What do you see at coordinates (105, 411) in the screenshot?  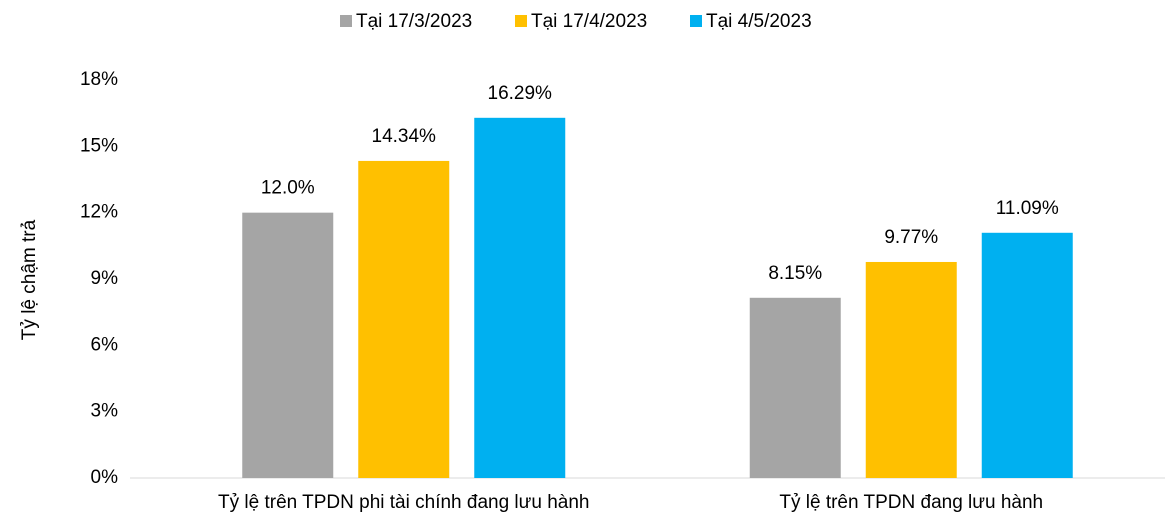 I see `y-tick-label: 3%` at bounding box center [105, 411].